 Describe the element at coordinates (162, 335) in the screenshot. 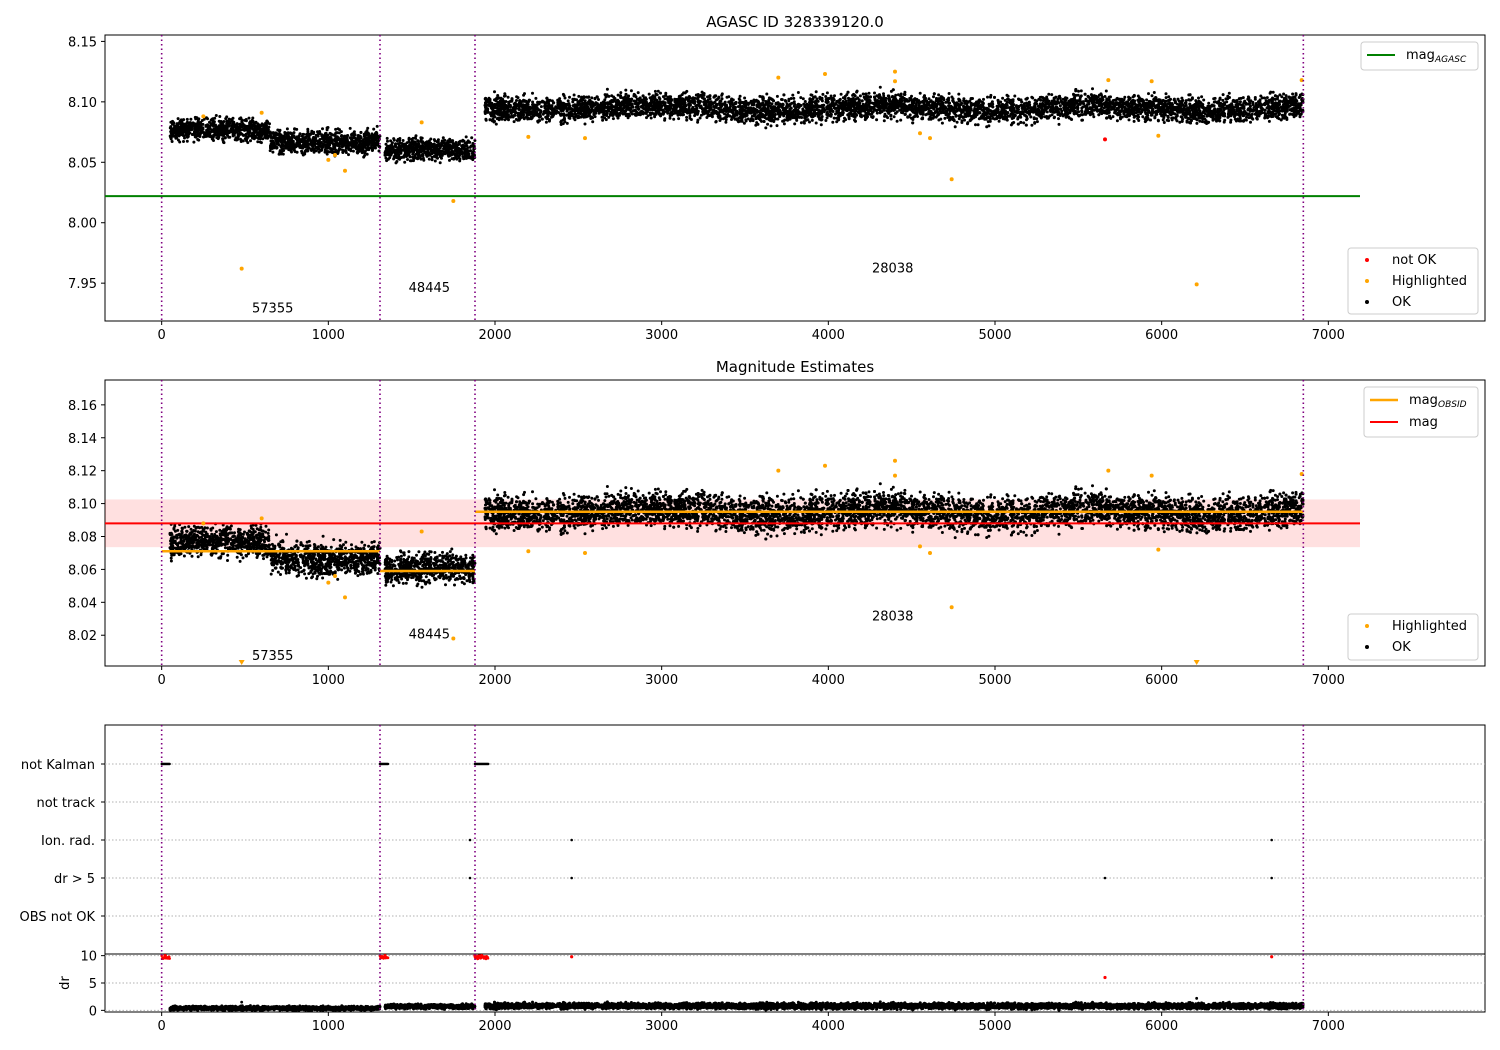

I see `x-tick-label: 0` at that location.